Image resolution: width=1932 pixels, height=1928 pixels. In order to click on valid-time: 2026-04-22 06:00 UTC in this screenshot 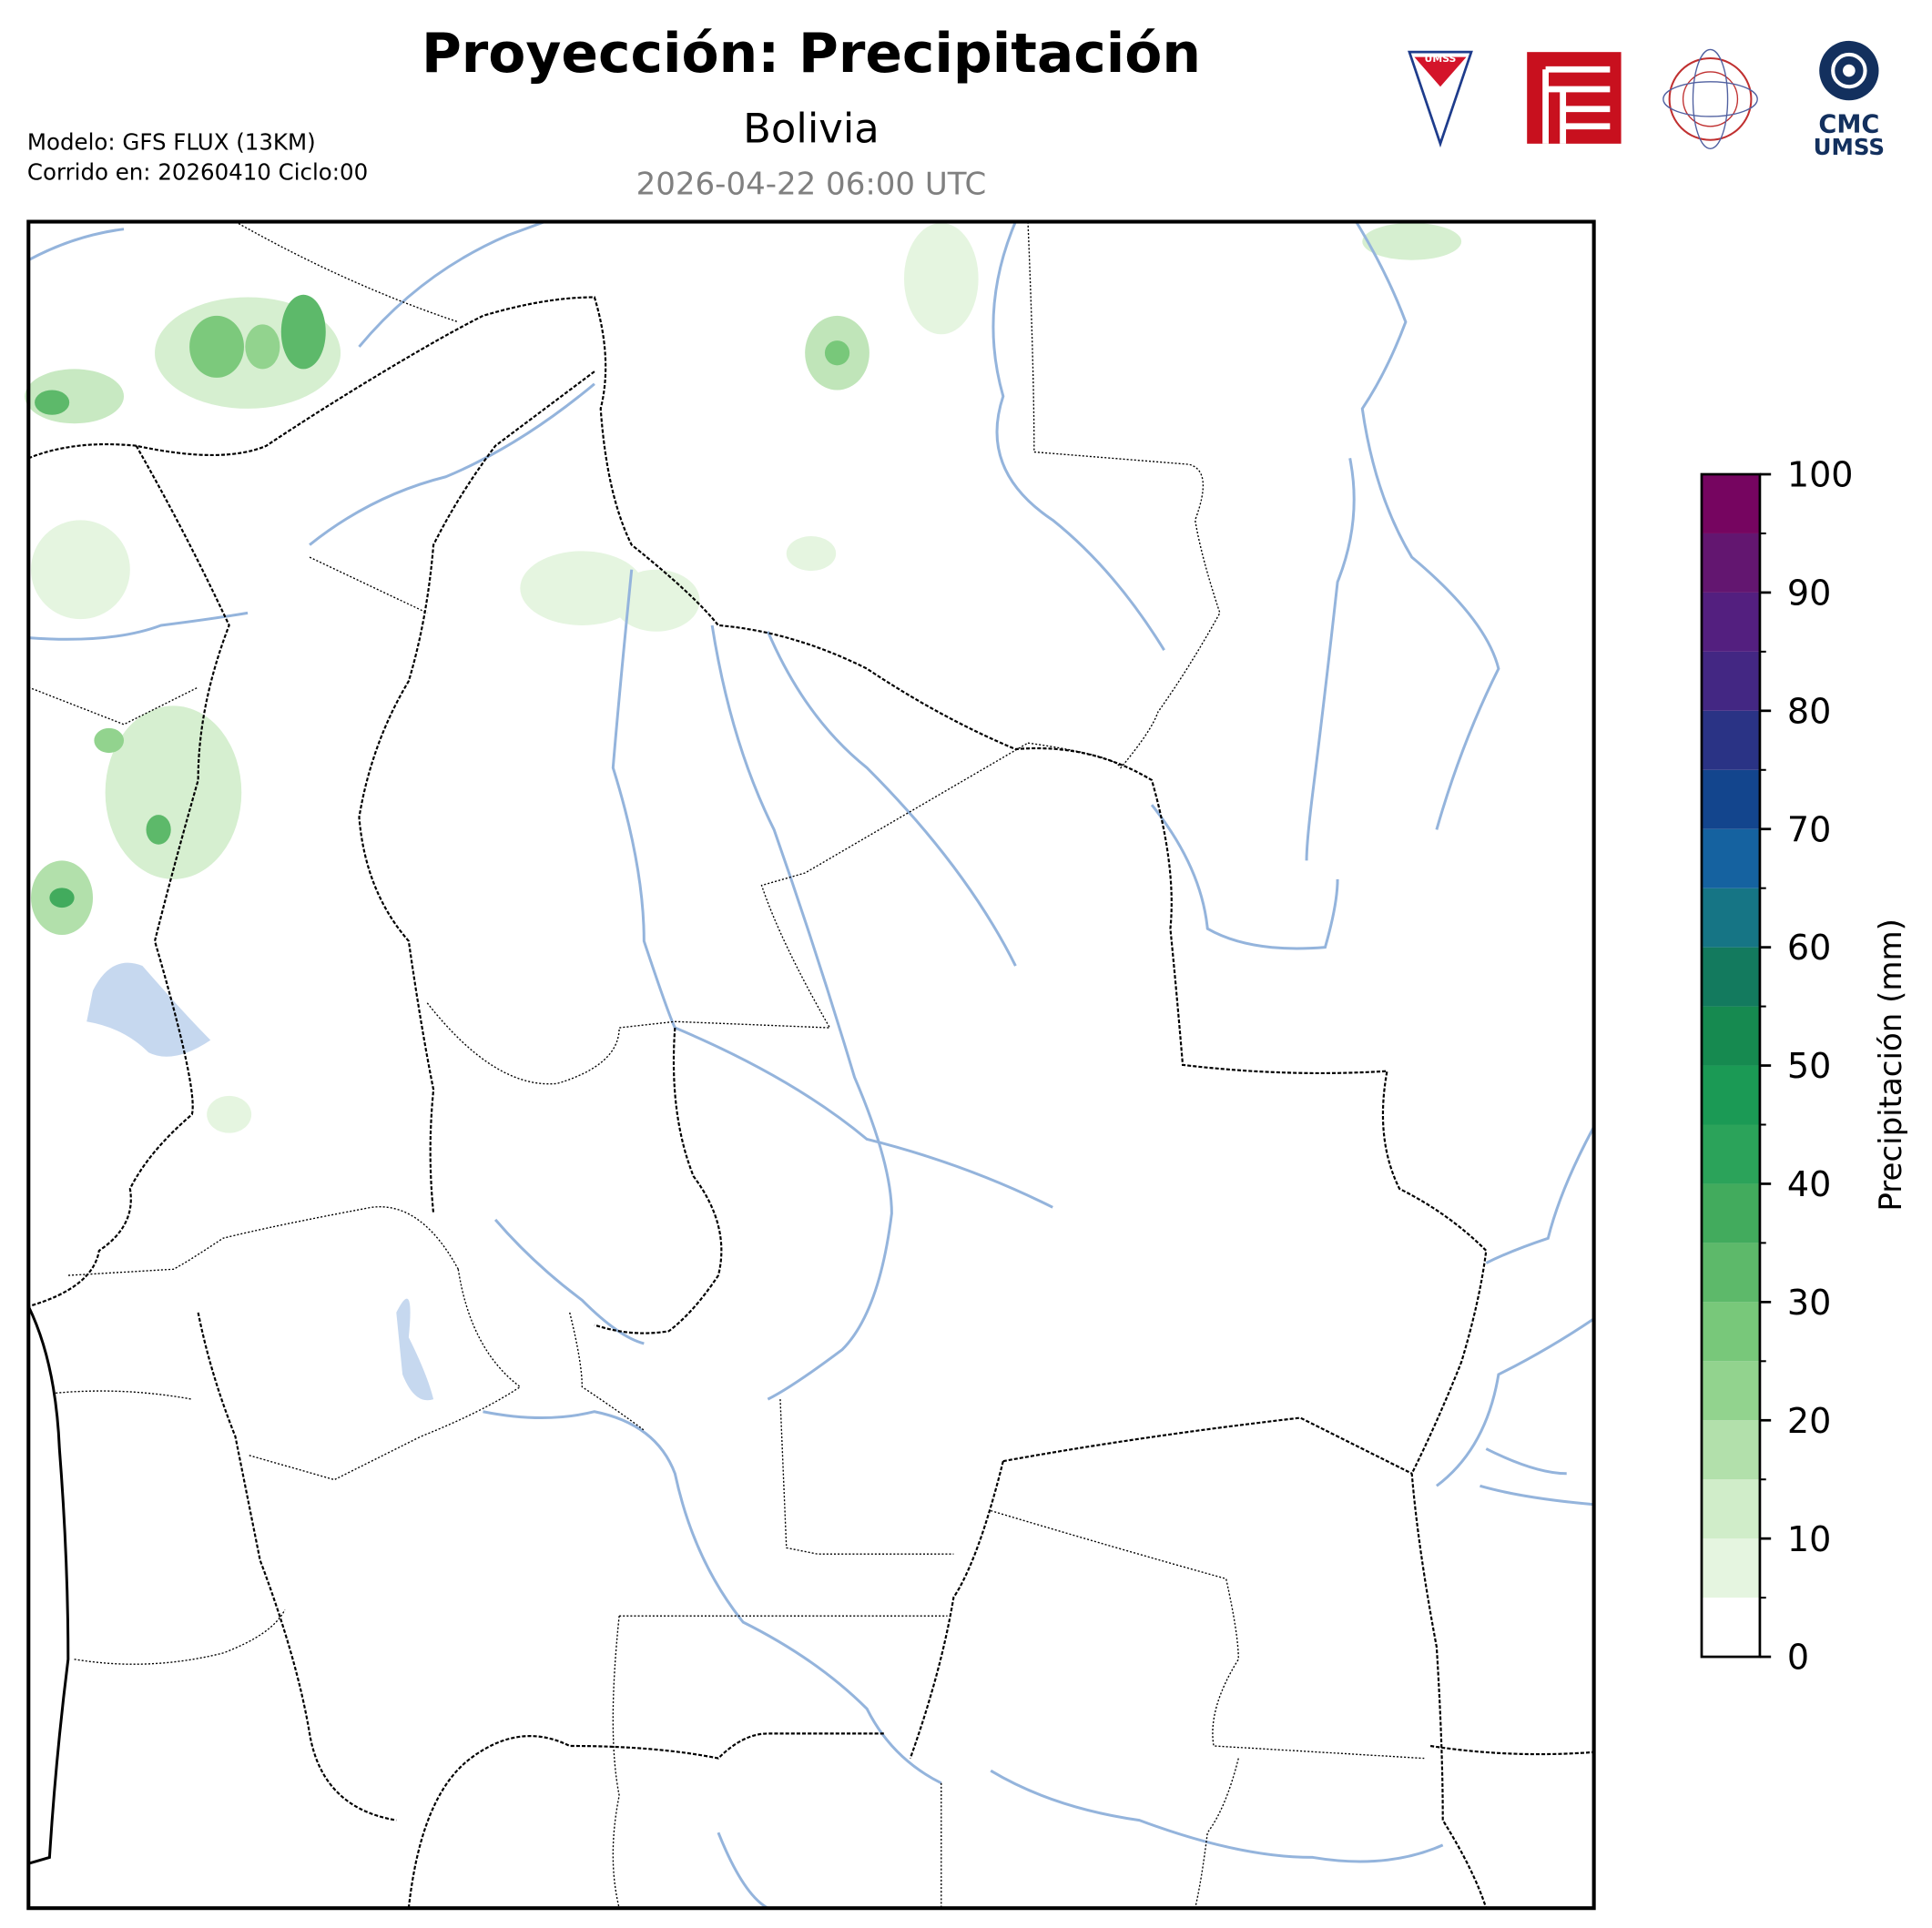, I will do `click(812, 185)`.